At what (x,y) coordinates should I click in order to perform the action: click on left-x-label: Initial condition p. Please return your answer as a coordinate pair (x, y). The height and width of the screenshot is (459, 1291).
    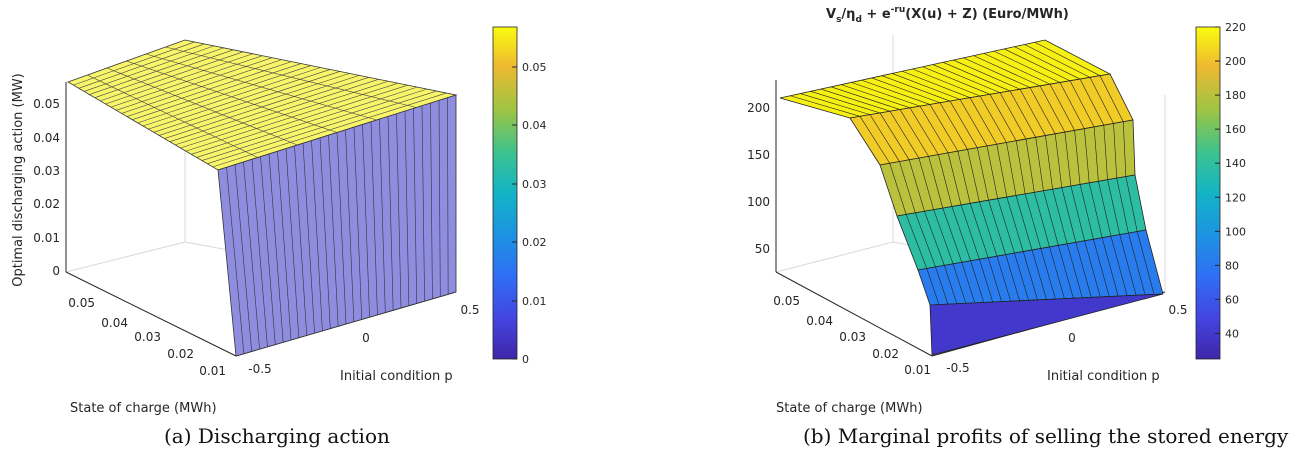
    Looking at the image, I should click on (396, 376).